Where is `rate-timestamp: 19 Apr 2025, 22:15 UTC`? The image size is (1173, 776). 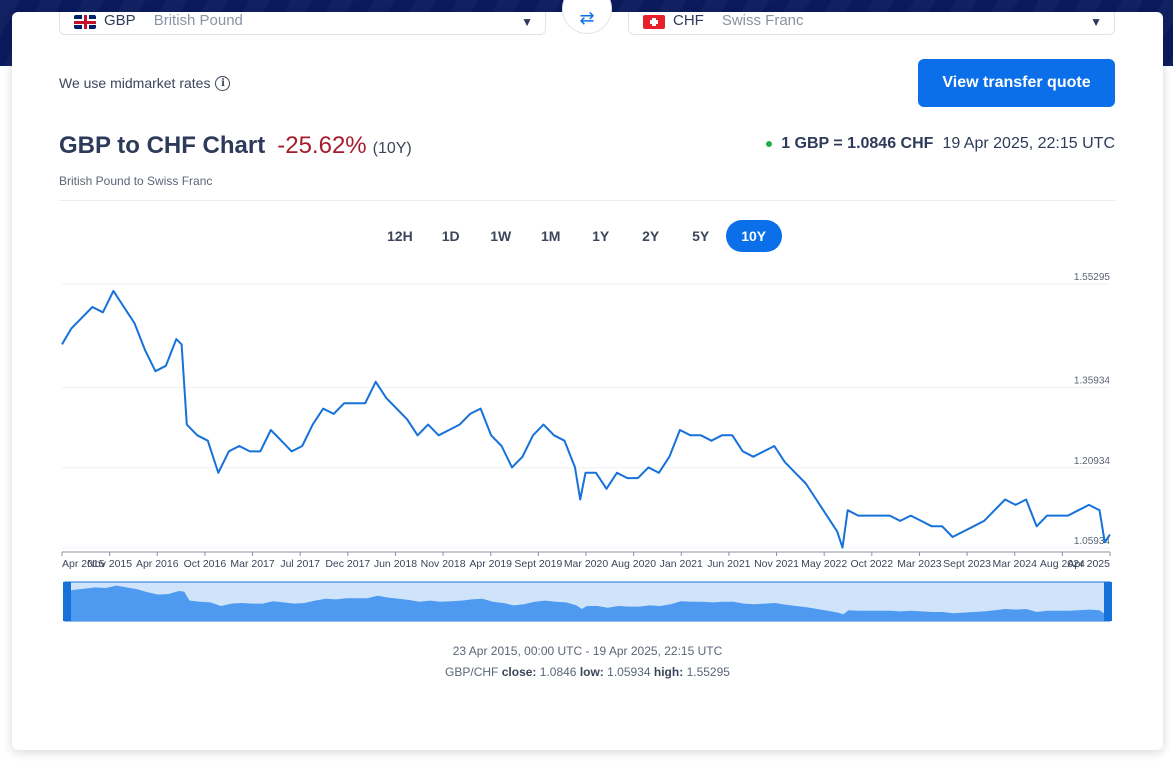 rate-timestamp: 19 Apr 2025, 22:15 UTC is located at coordinates (1028, 143).